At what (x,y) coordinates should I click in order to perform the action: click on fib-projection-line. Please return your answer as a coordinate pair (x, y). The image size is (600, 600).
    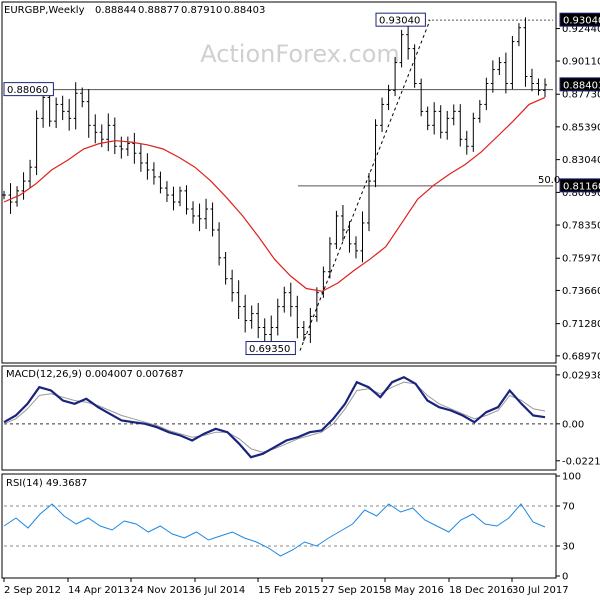
    Looking at the image, I should click on (365, 185).